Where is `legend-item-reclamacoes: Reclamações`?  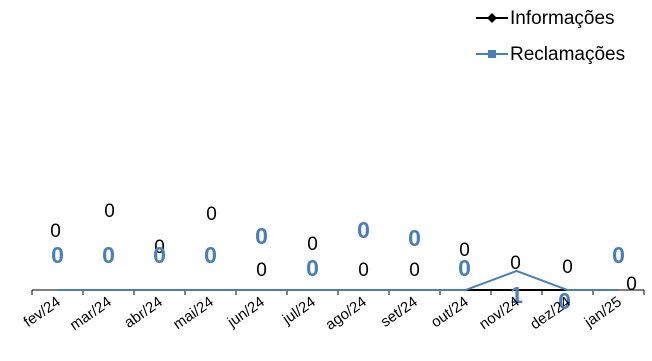
legend-item-reclamacoes: Reclamações is located at coordinates (550, 54).